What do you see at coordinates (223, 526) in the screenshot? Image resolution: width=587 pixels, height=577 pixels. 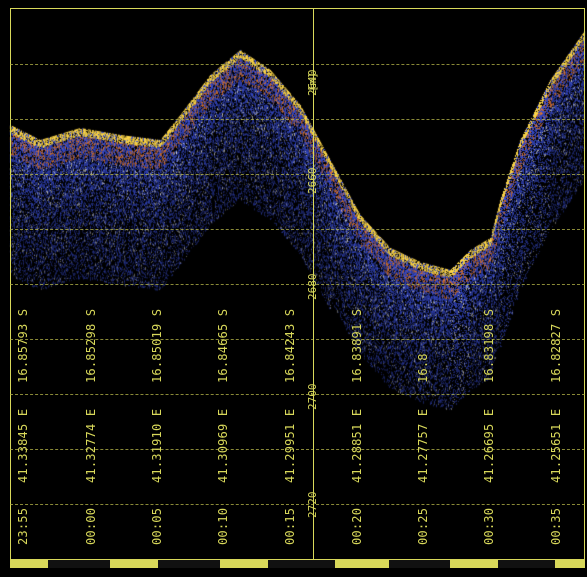 I see `track-time: 00:10` at bounding box center [223, 526].